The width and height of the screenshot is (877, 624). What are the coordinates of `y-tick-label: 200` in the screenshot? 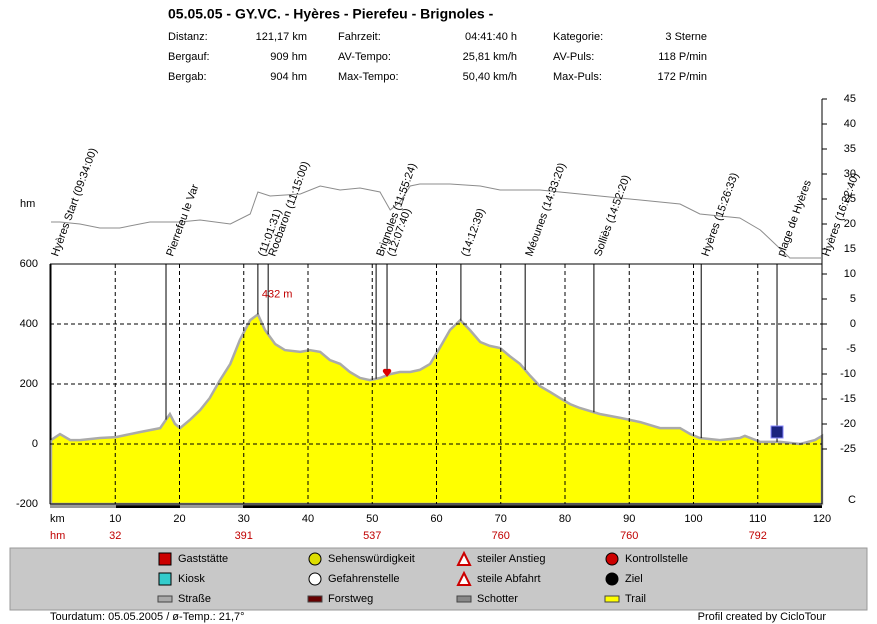 It's located at (29, 384).